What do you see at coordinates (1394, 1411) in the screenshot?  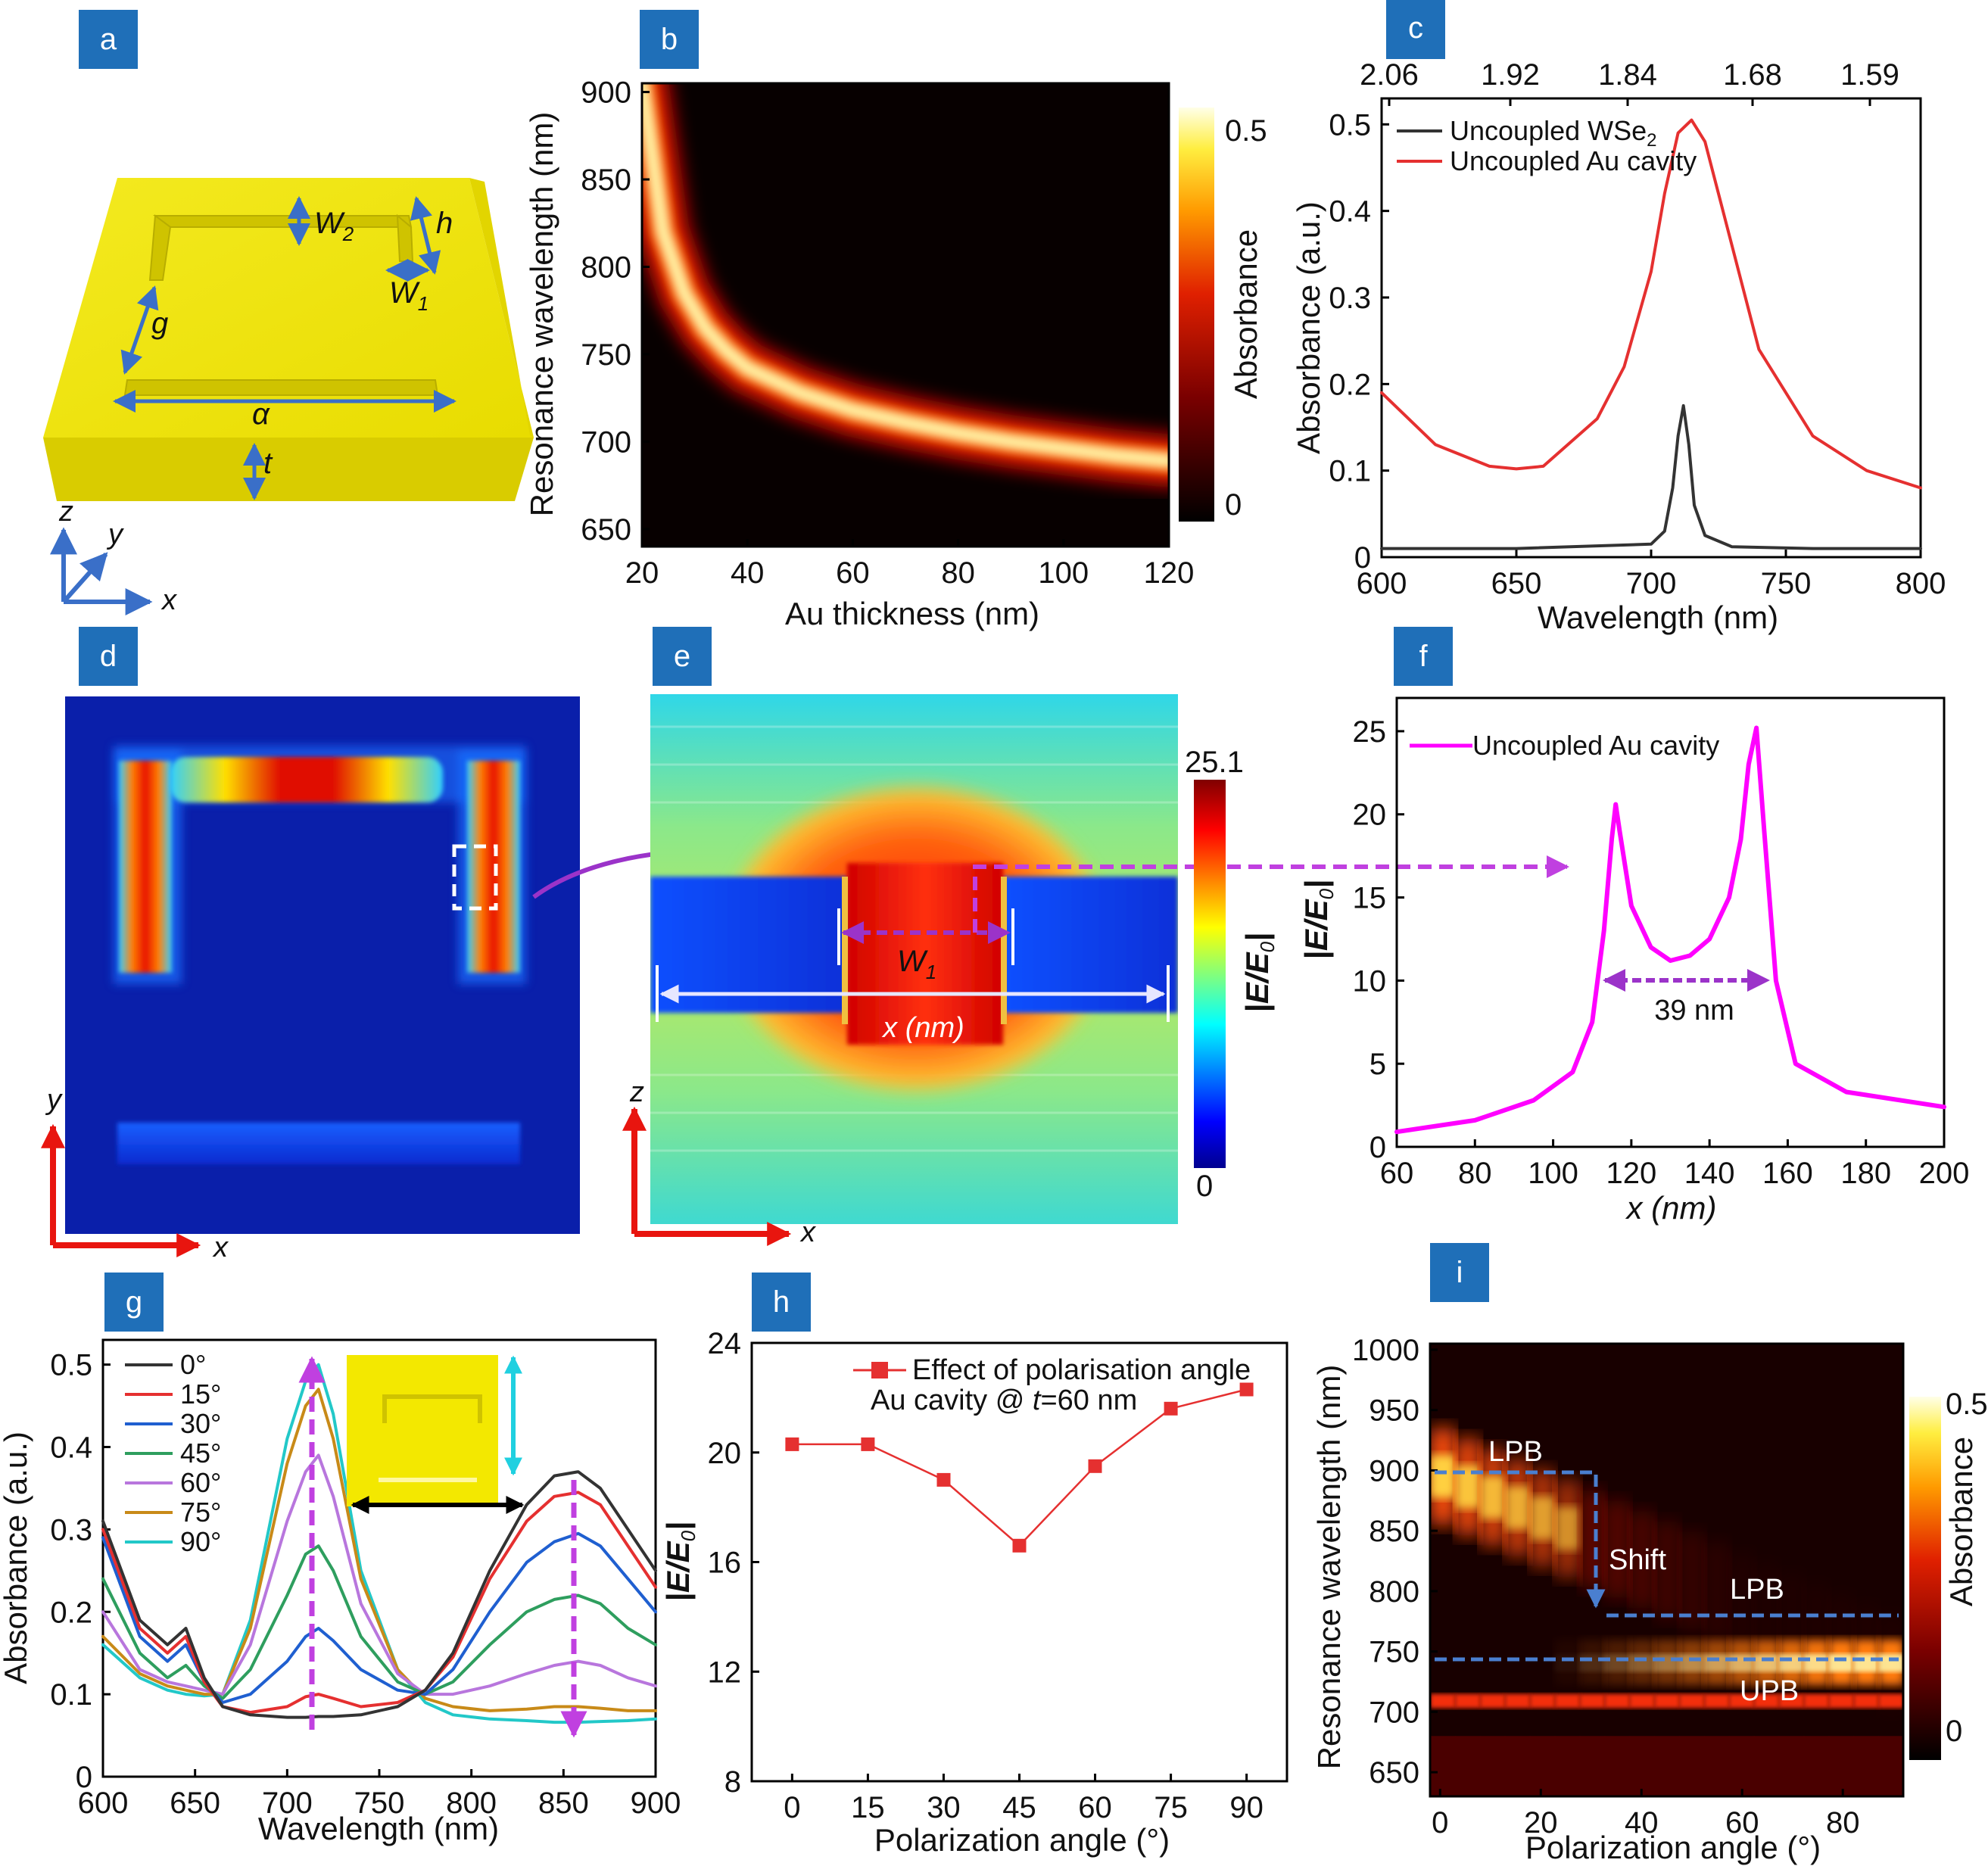 I see `y-tick-label: 950` at bounding box center [1394, 1411].